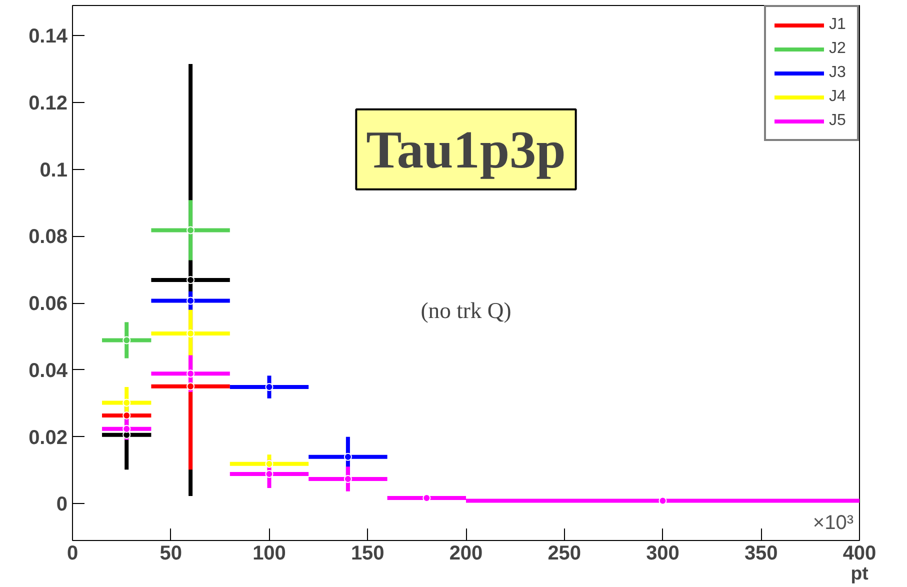 The width and height of the screenshot is (907, 587). What do you see at coordinates (54, 170) in the screenshot?
I see `y-tick-label: 0.1` at bounding box center [54, 170].